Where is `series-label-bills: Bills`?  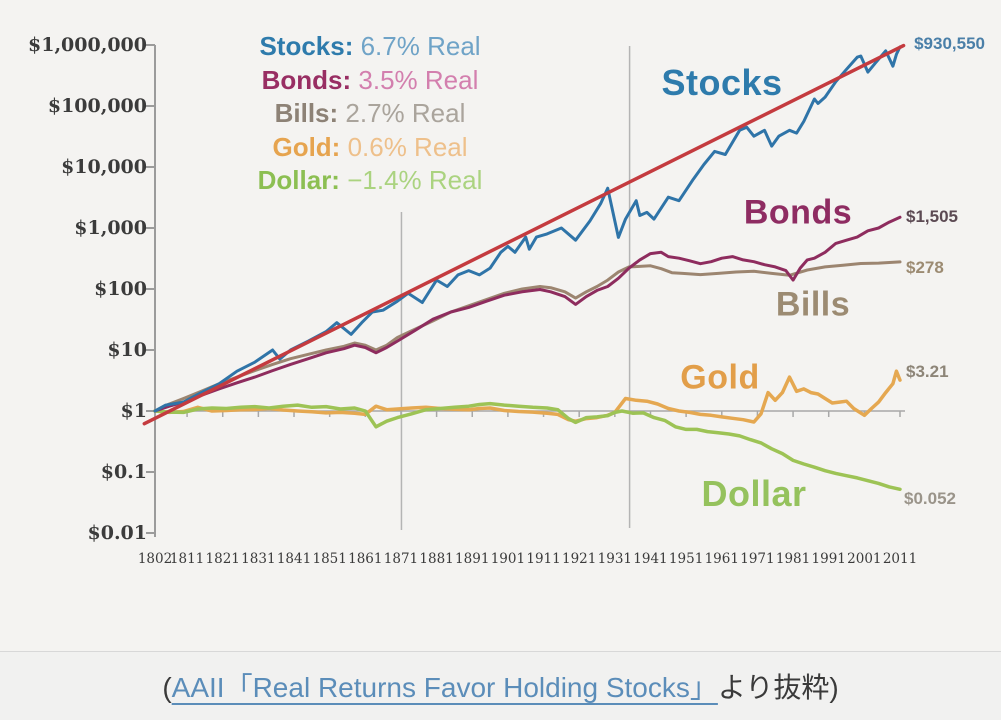 series-label-bills: Bills is located at coordinates (813, 304).